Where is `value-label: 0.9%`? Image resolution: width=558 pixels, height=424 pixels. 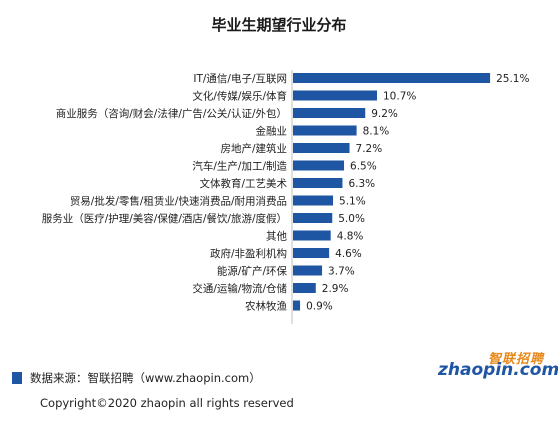
value-label: 0.9% is located at coordinates (319, 307).